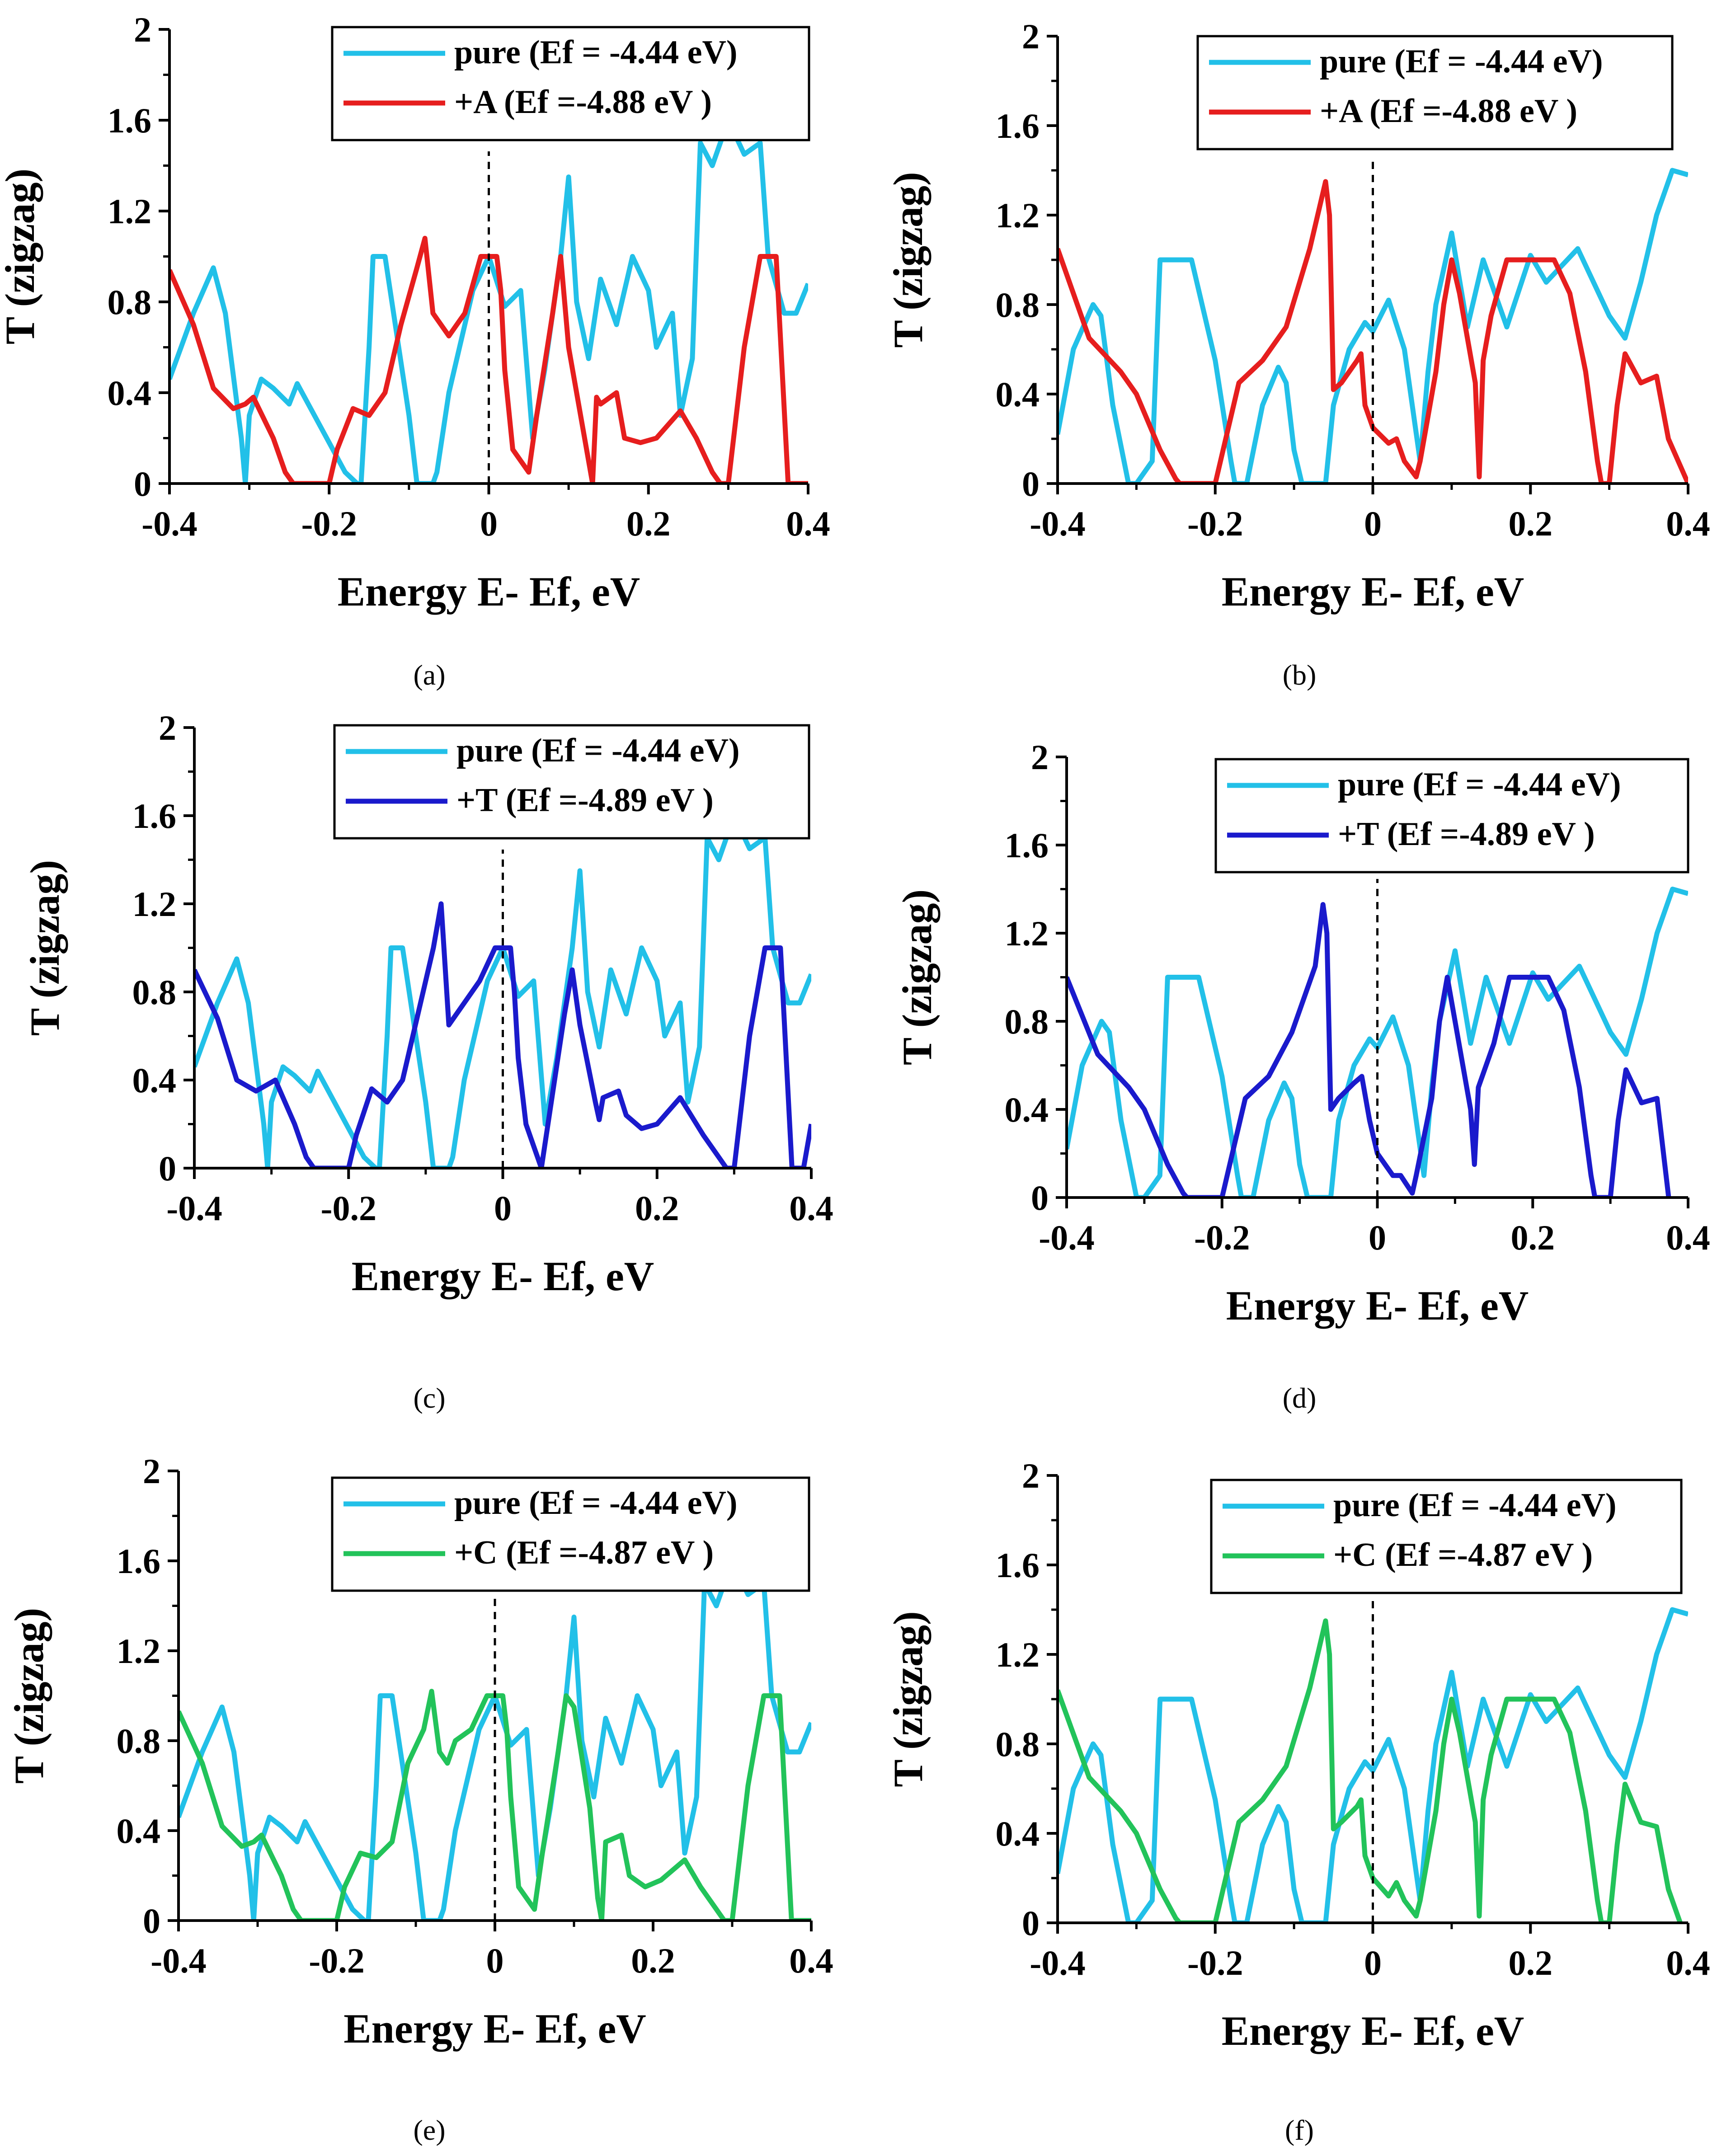 The image size is (1736, 2156). What do you see at coordinates (1299, 2130) in the screenshot?
I see `panel-caption: (f)` at bounding box center [1299, 2130].